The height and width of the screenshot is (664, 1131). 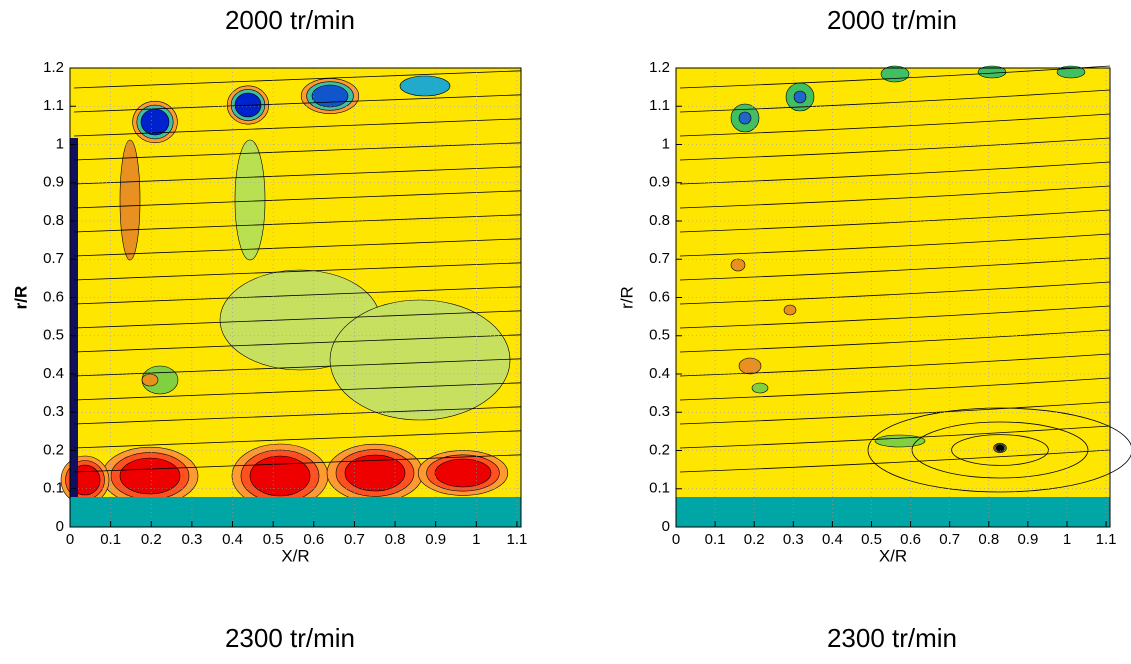 I want to click on y-tick-label: 1.2, so click(x=659, y=67).